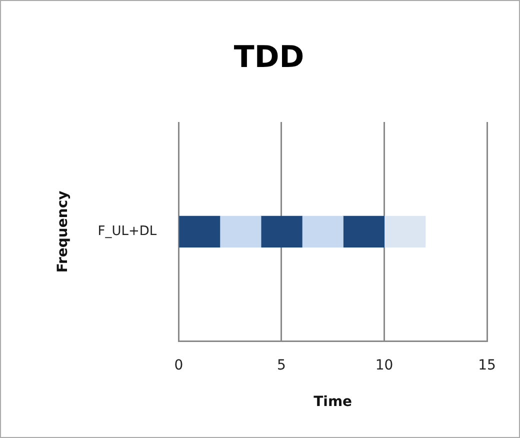 This screenshot has height=438, width=520. I want to click on x-tick-label: 10, so click(384, 365).